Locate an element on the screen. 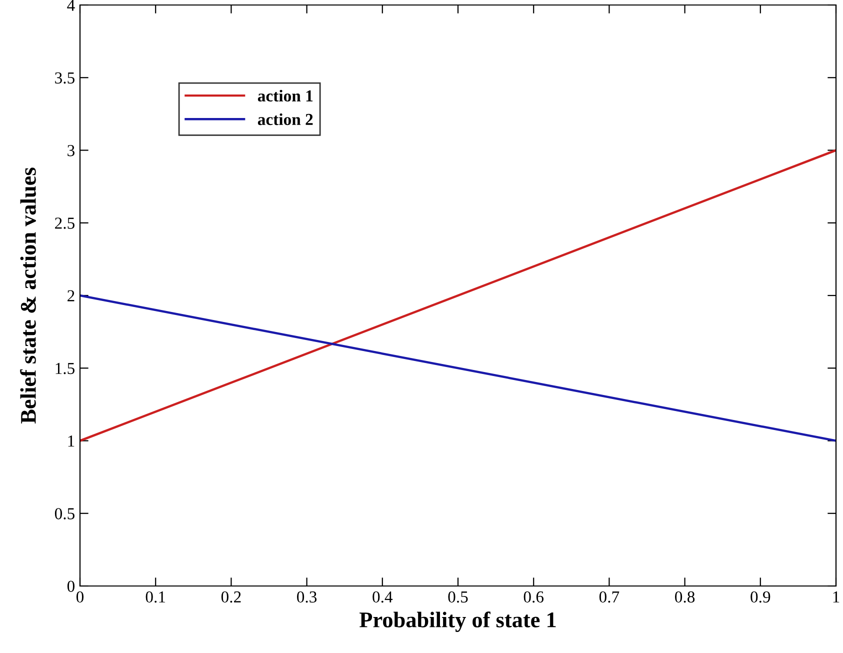  legend-label: action 1 is located at coordinates (285, 96).